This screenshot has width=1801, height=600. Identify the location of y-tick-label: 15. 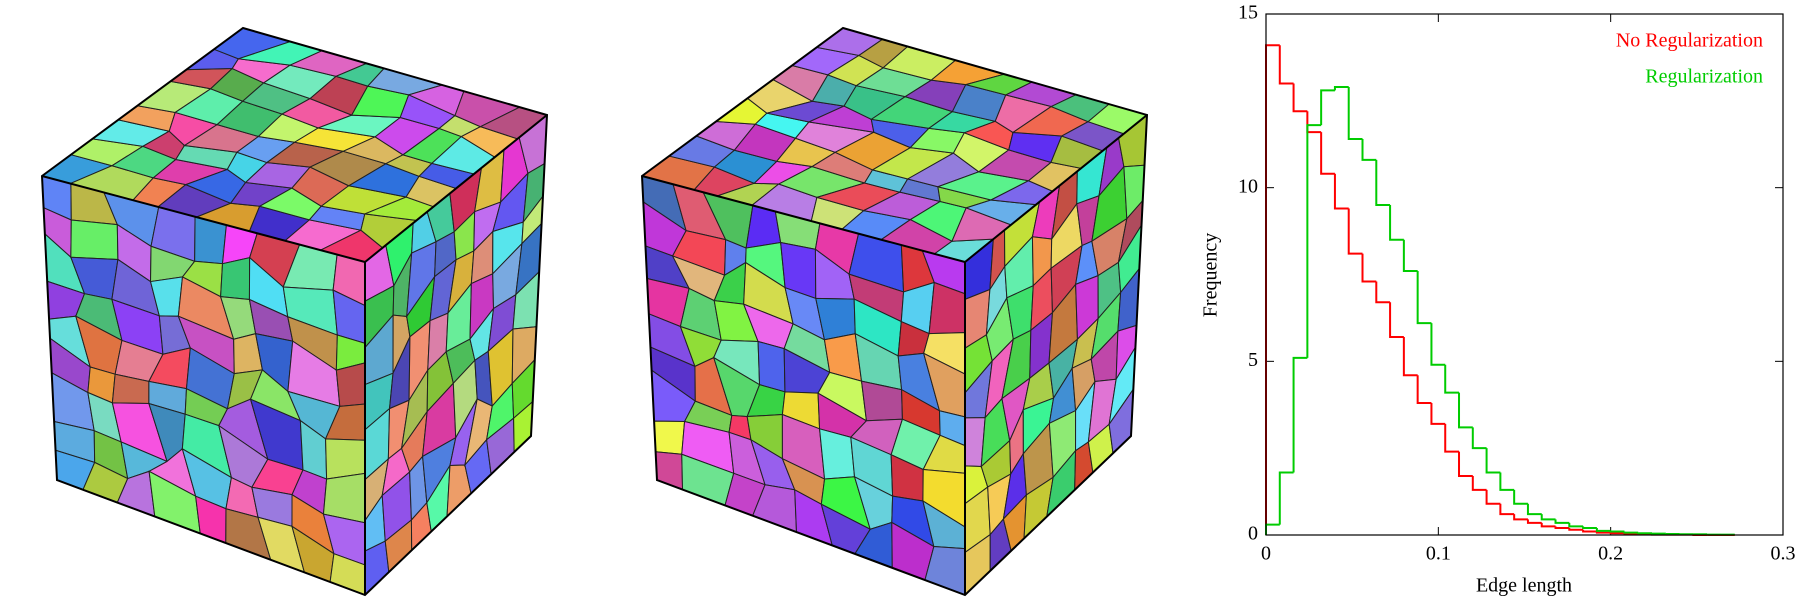
(1248, 13).